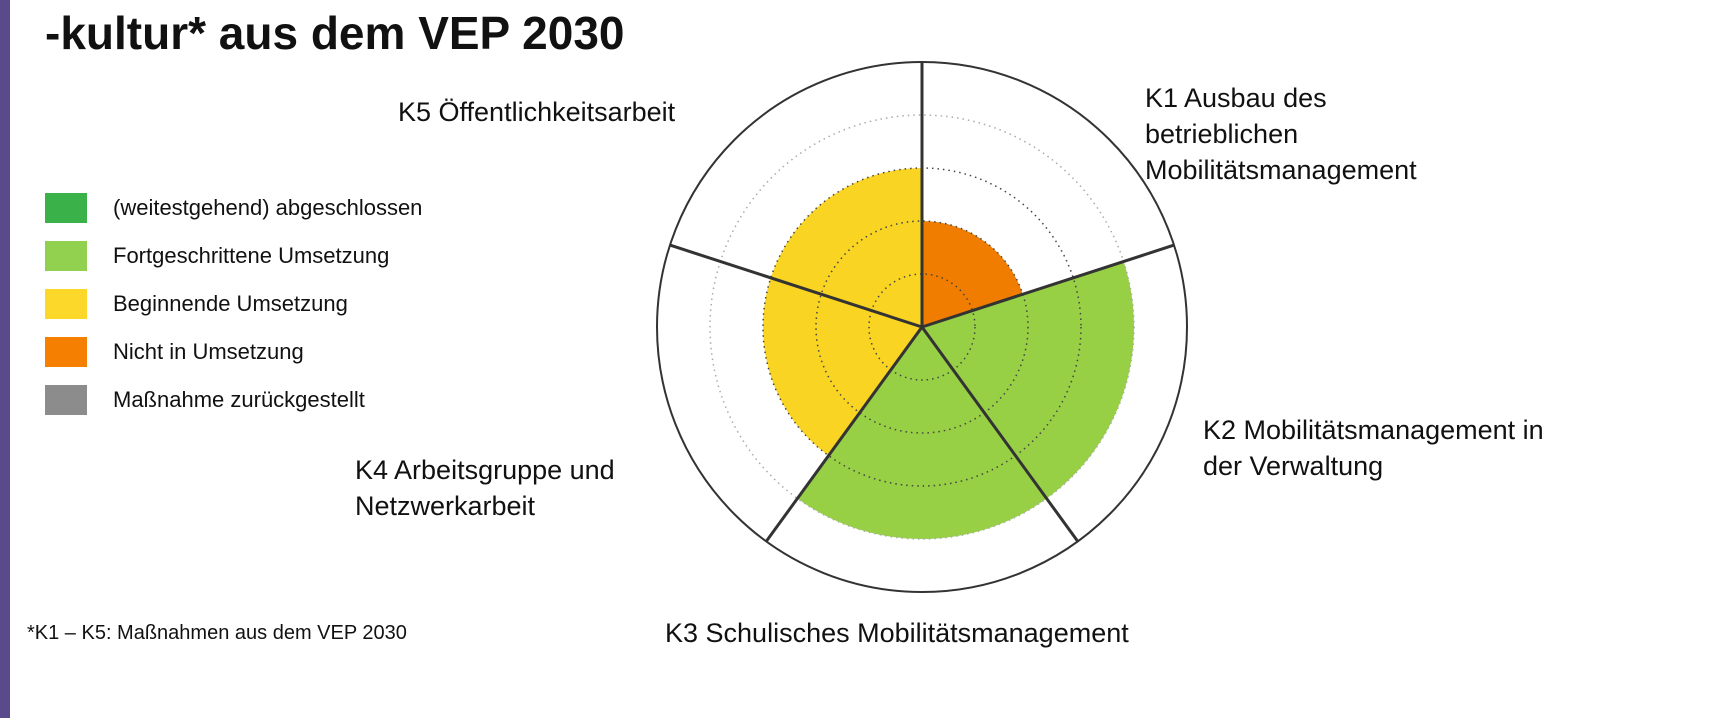 The image size is (1727, 718). I want to click on legend-label: (weitestgehend) abgeschlossen, so click(268, 207).